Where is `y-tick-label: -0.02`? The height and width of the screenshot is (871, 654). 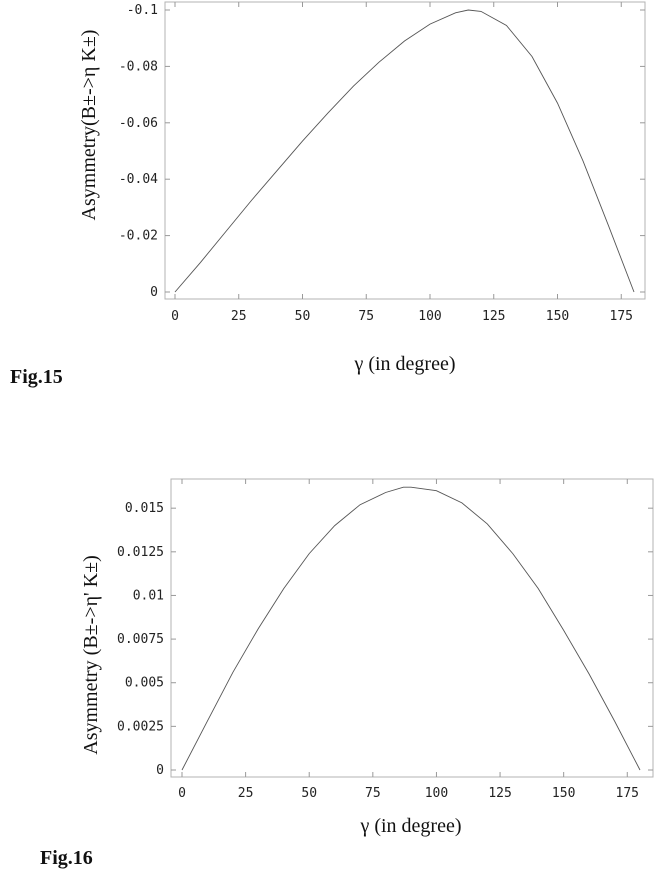 y-tick-label: -0.02 is located at coordinates (138, 236).